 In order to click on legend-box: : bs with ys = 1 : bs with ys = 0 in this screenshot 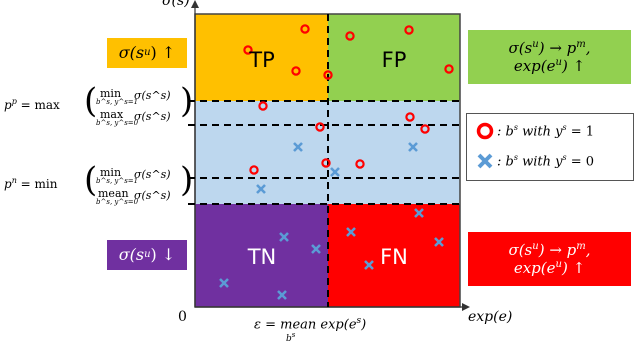, I will do `click(550, 147)`.